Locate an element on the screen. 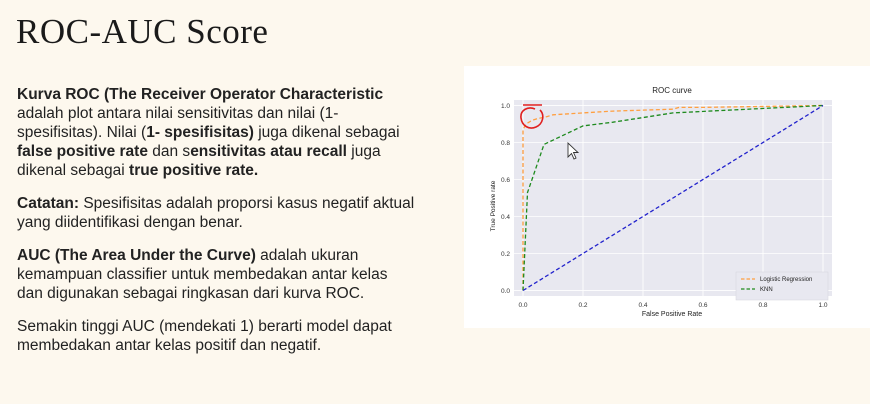 This screenshot has width=870, height=404. legend-entry: Logistic Regression is located at coordinates (786, 280).